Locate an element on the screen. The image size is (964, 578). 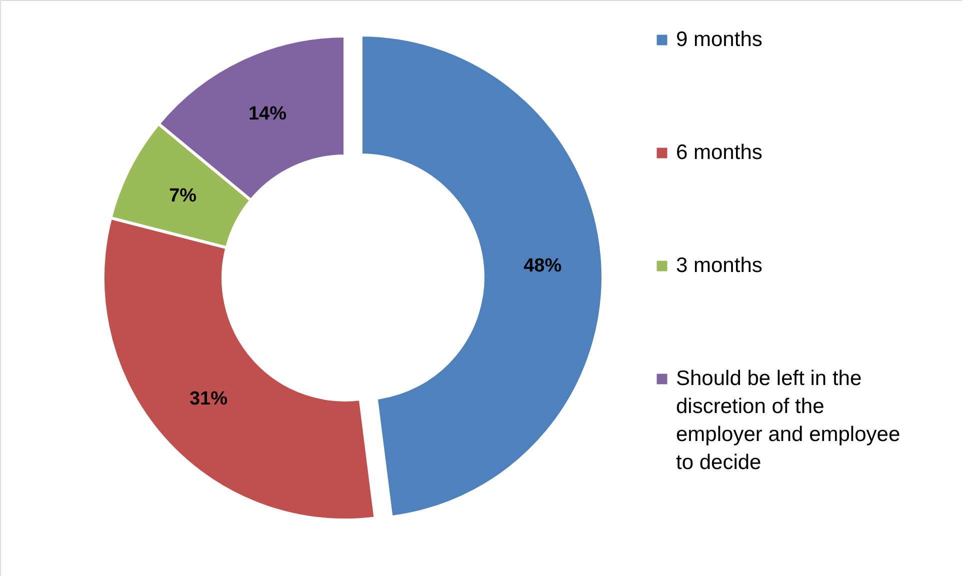
data-label: 48% is located at coordinates (543, 266).